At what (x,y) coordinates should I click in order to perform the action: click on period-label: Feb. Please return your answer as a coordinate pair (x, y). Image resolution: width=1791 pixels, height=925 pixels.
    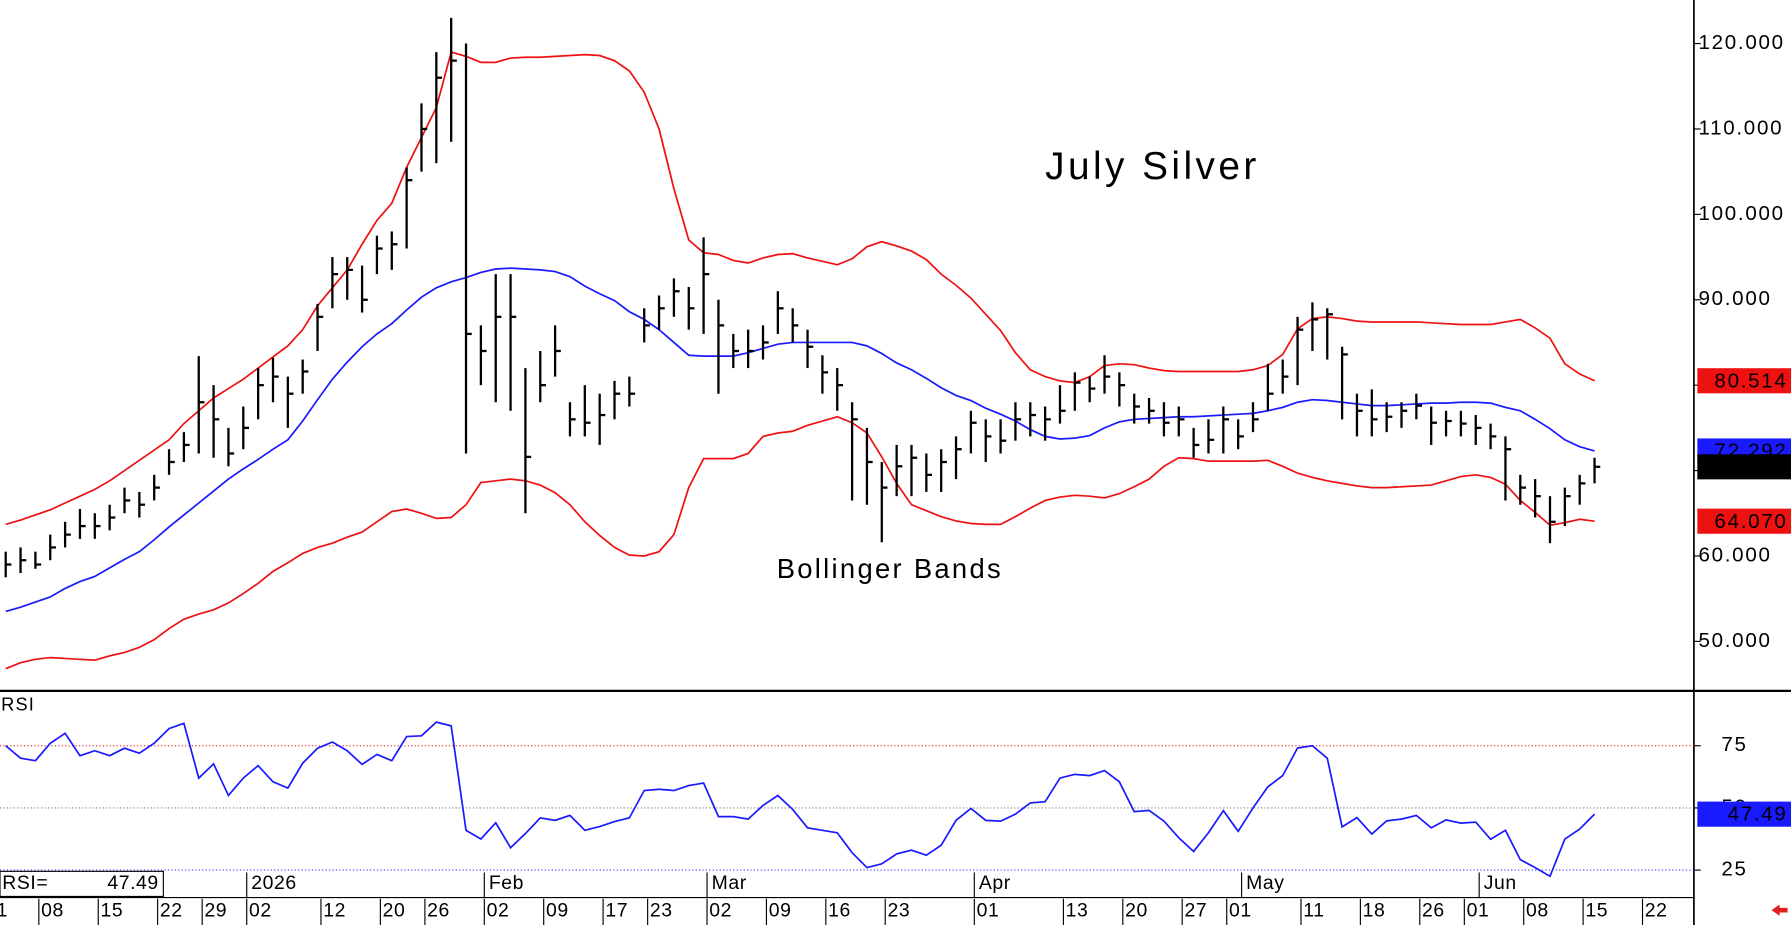
    Looking at the image, I should click on (506, 883).